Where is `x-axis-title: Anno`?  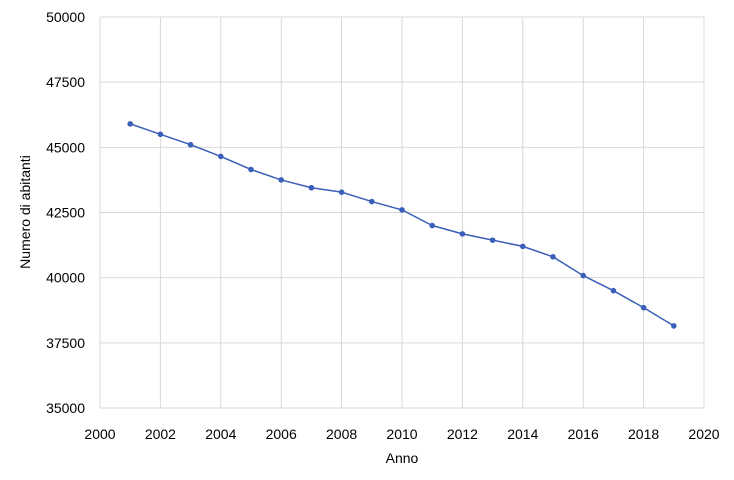
x-axis-title: Anno is located at coordinates (402, 458).